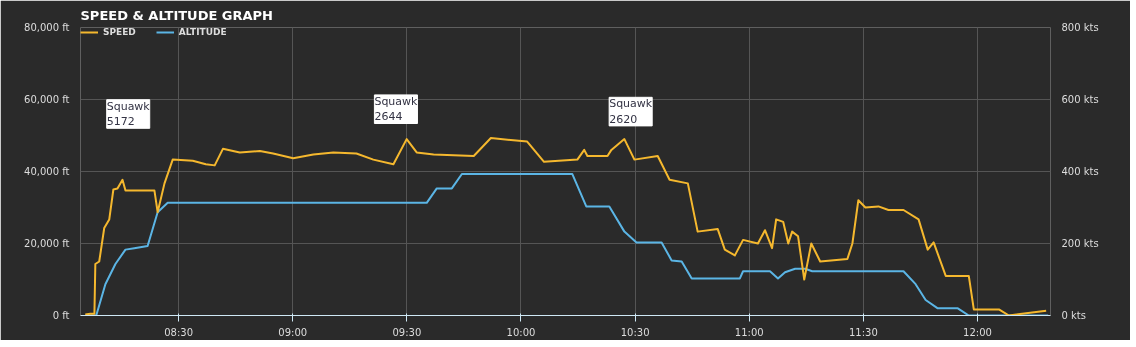 The image size is (1136, 347). What do you see at coordinates (396, 109) in the screenshot?
I see `annotation: Squawk 2644` at bounding box center [396, 109].